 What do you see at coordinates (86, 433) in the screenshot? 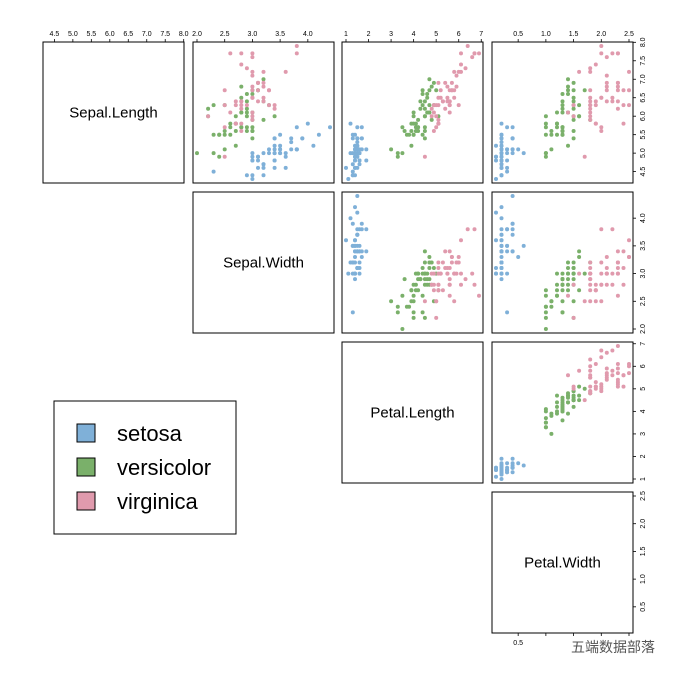
I see `legend-swatch-setosa` at bounding box center [86, 433].